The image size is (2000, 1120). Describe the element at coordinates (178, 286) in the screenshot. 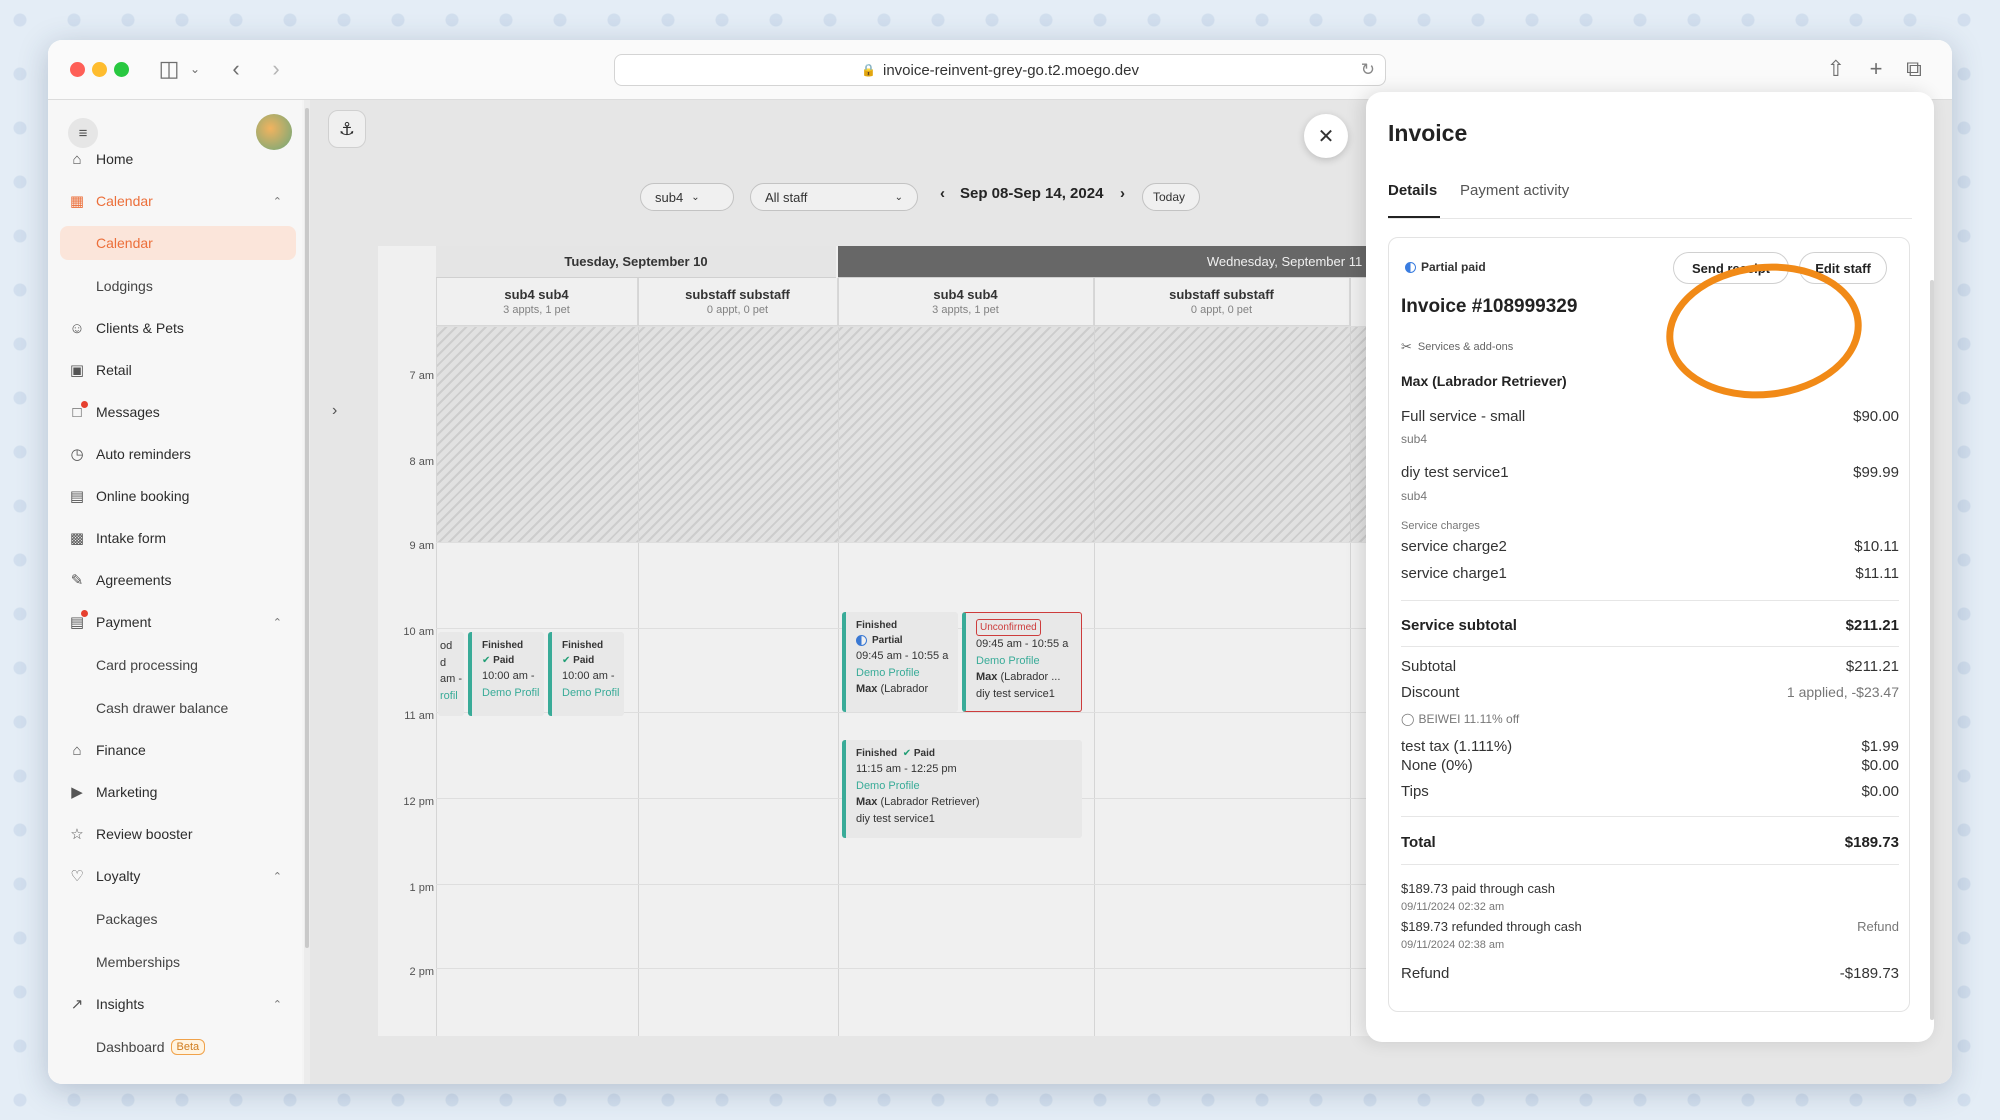

I see `sidebar-subitem-lodgings: Lodgings` at that location.